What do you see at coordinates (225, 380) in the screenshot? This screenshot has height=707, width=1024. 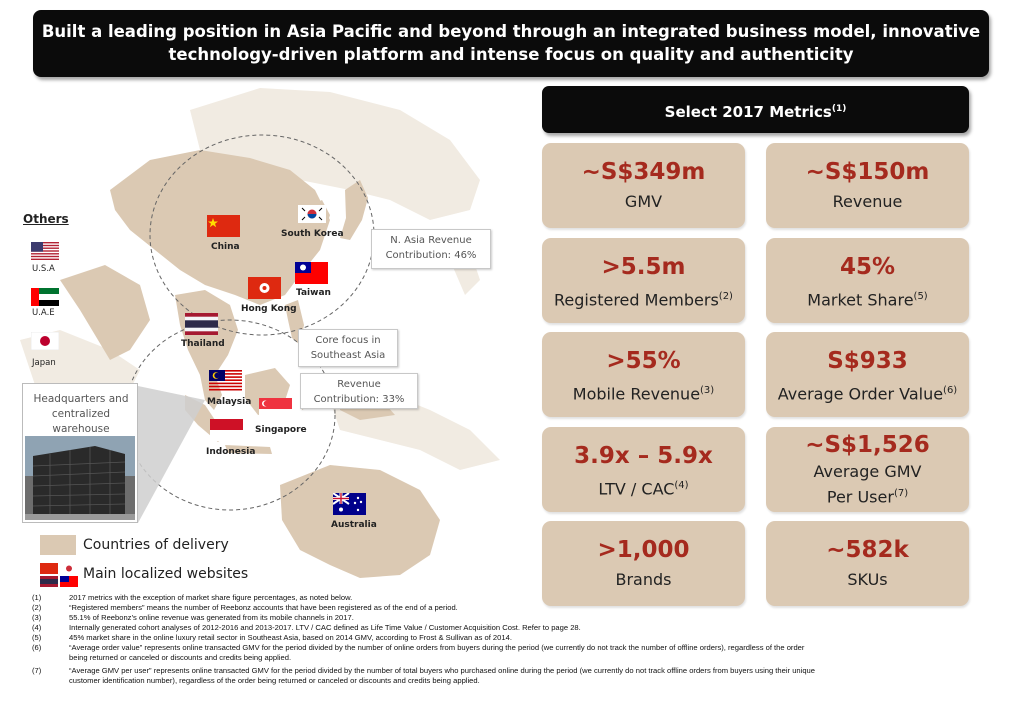 I see `malaysia-flag-icon` at bounding box center [225, 380].